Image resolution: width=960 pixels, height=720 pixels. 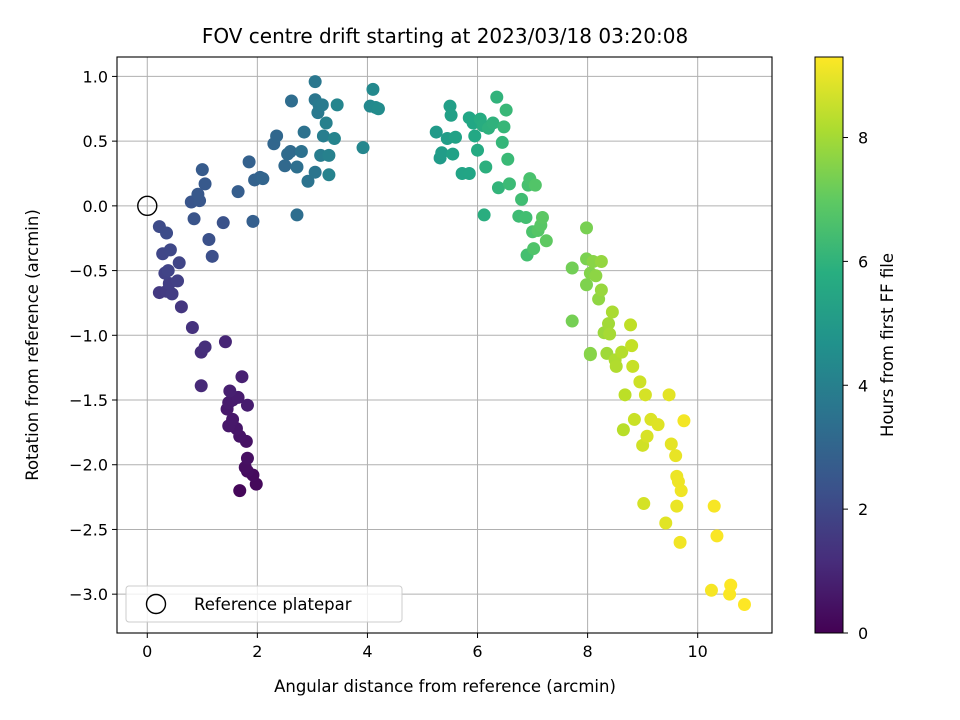 I want to click on colorbar-tick-label: 0, so click(x=863, y=633).